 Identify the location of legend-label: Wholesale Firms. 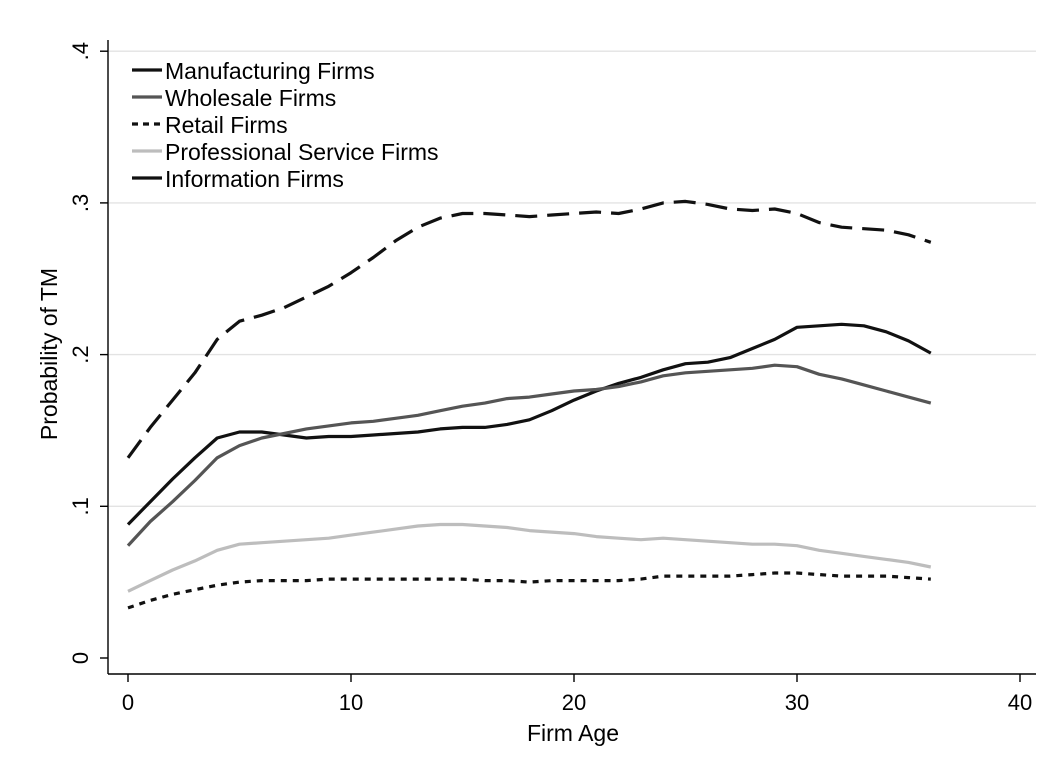
(250, 98).